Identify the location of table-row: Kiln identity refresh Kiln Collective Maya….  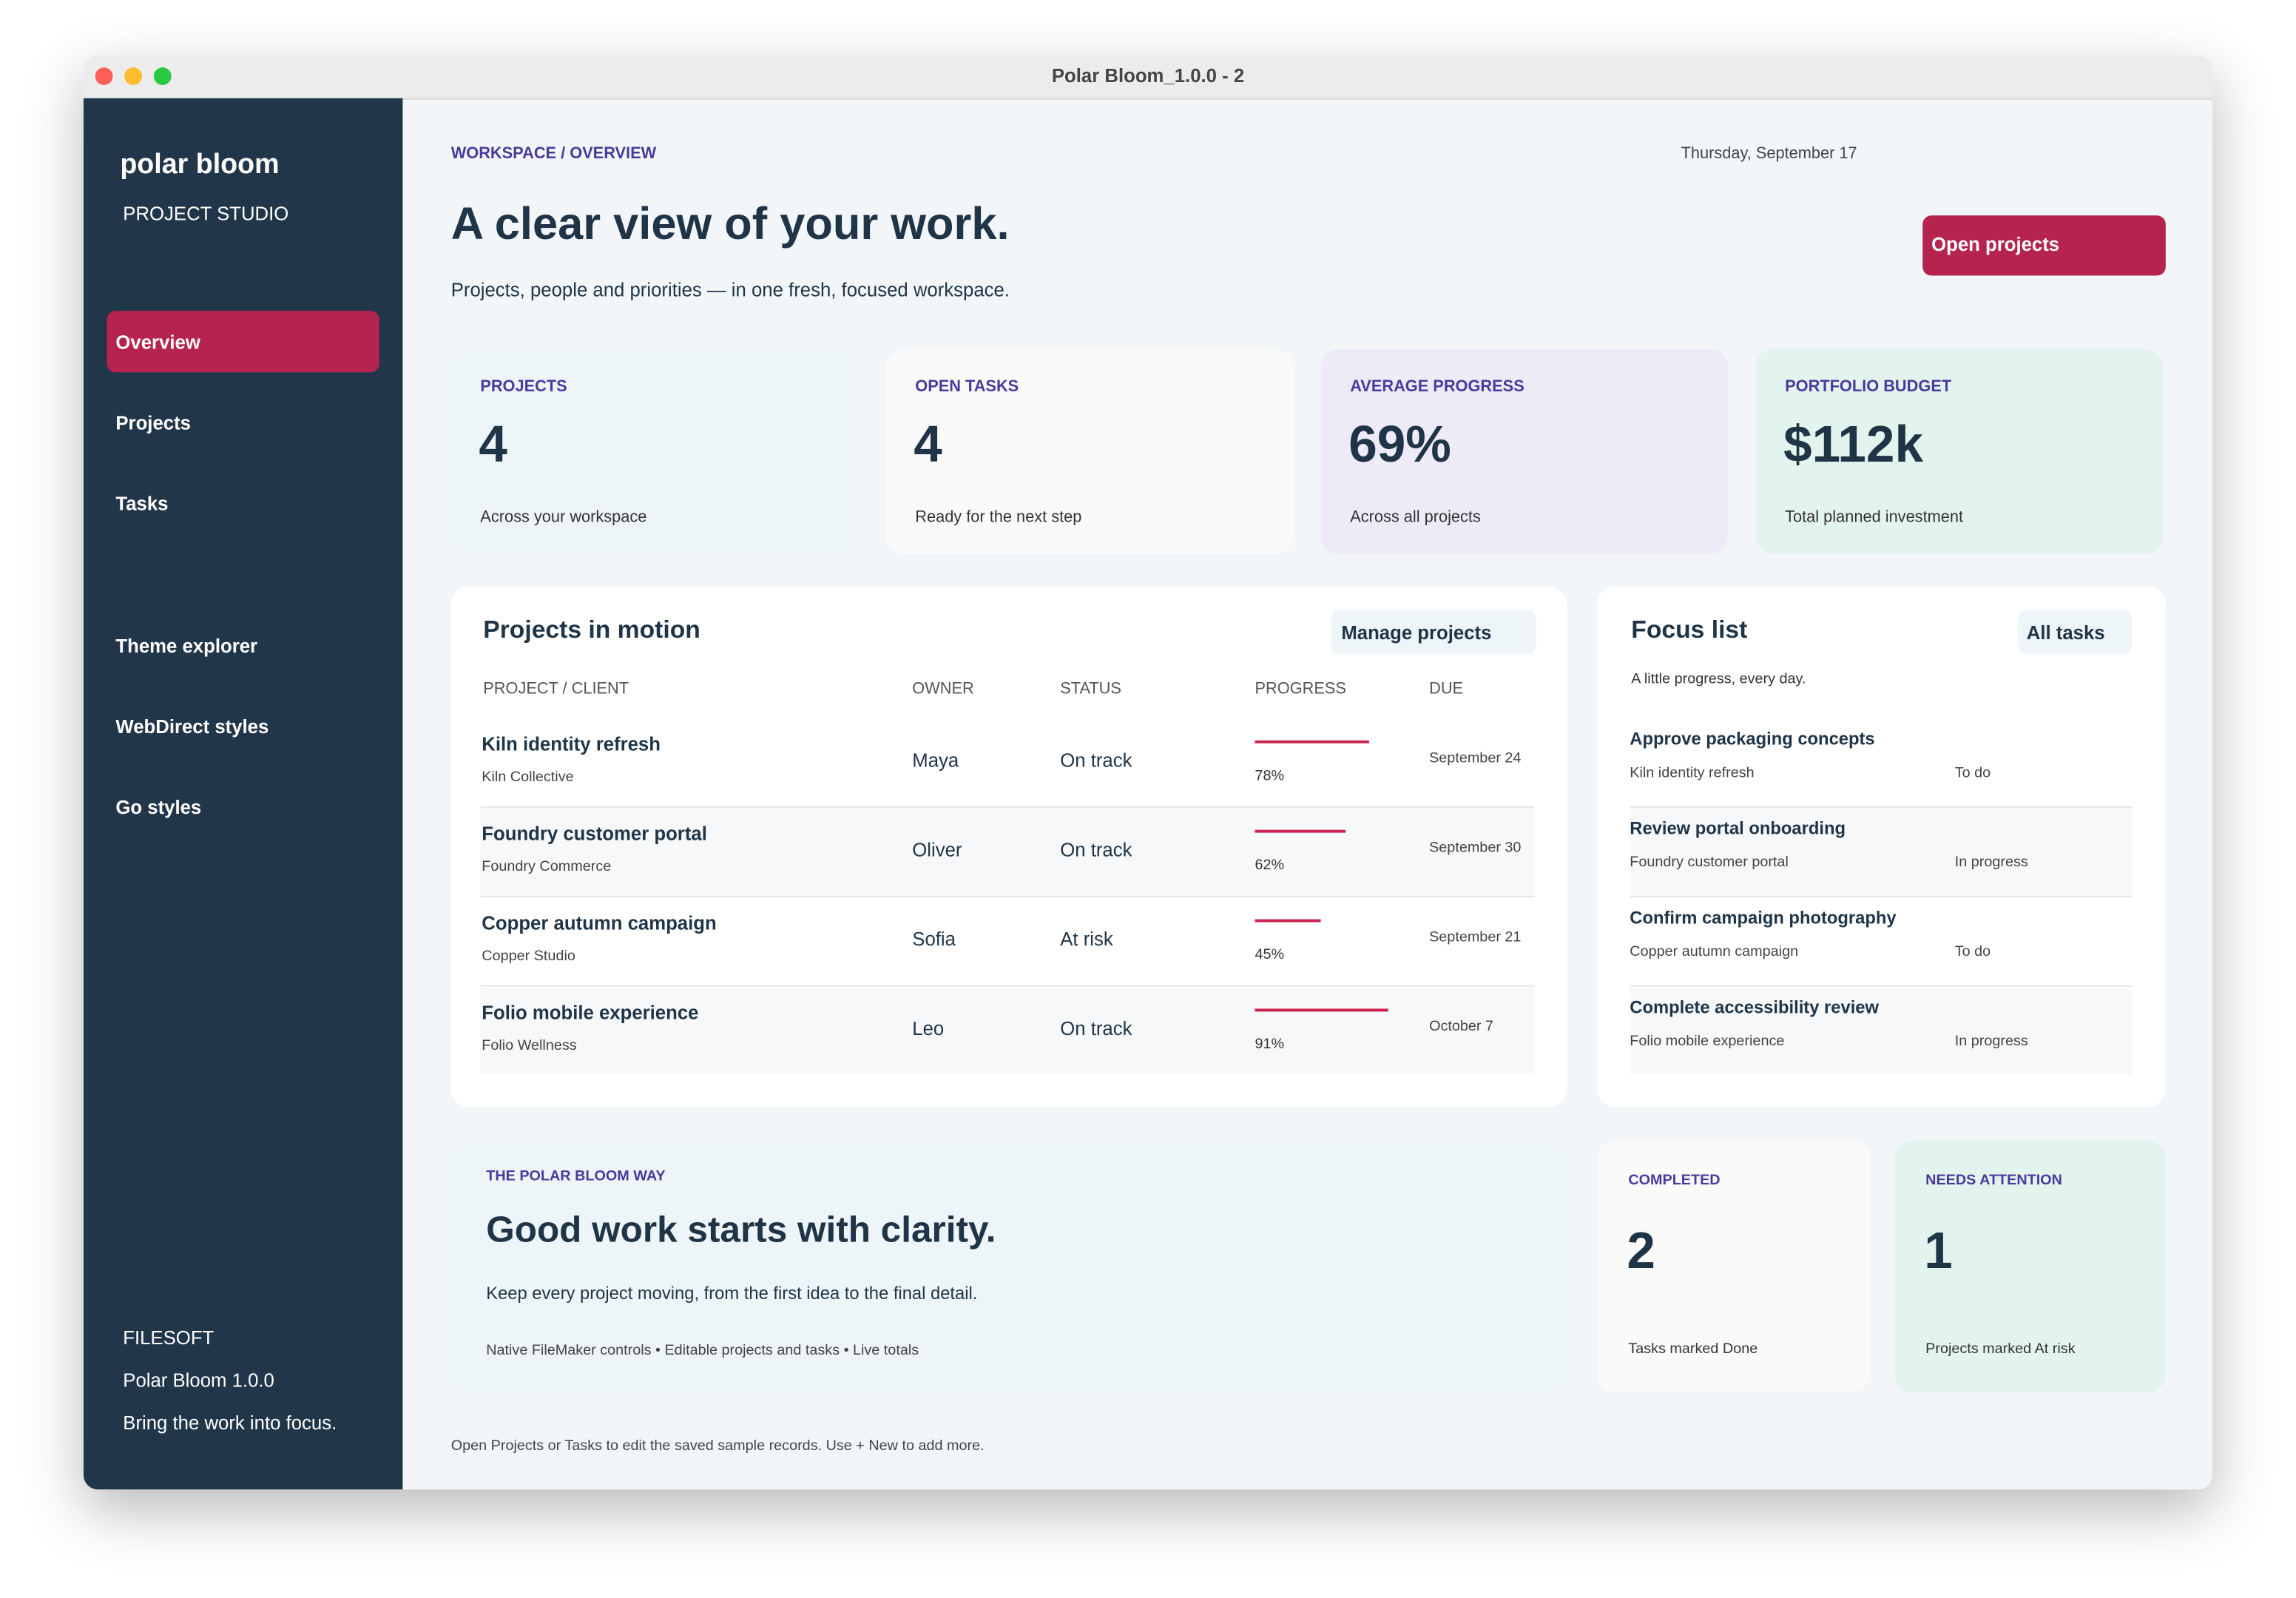
(1007, 763).